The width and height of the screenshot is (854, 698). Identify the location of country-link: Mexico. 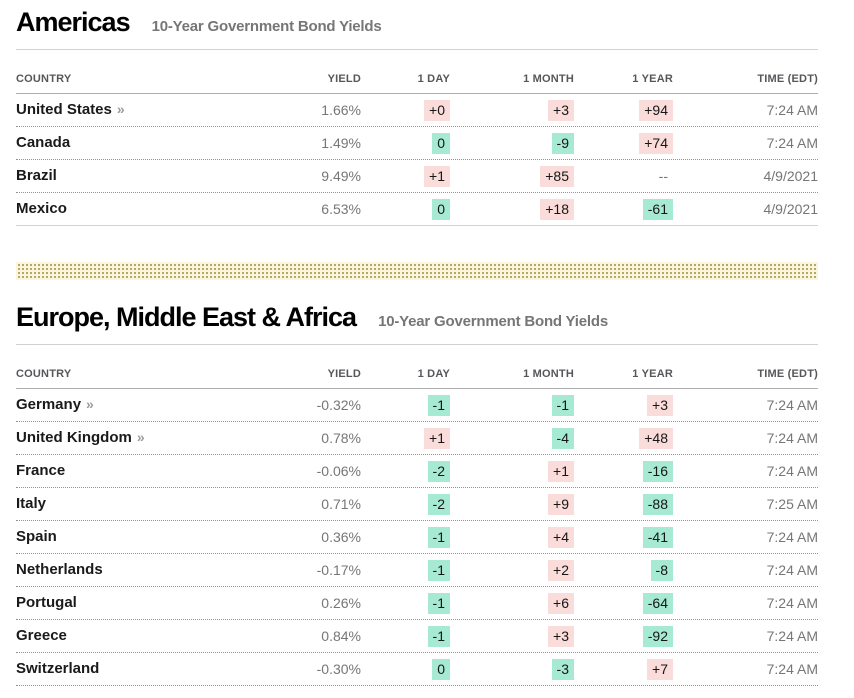
(41, 208).